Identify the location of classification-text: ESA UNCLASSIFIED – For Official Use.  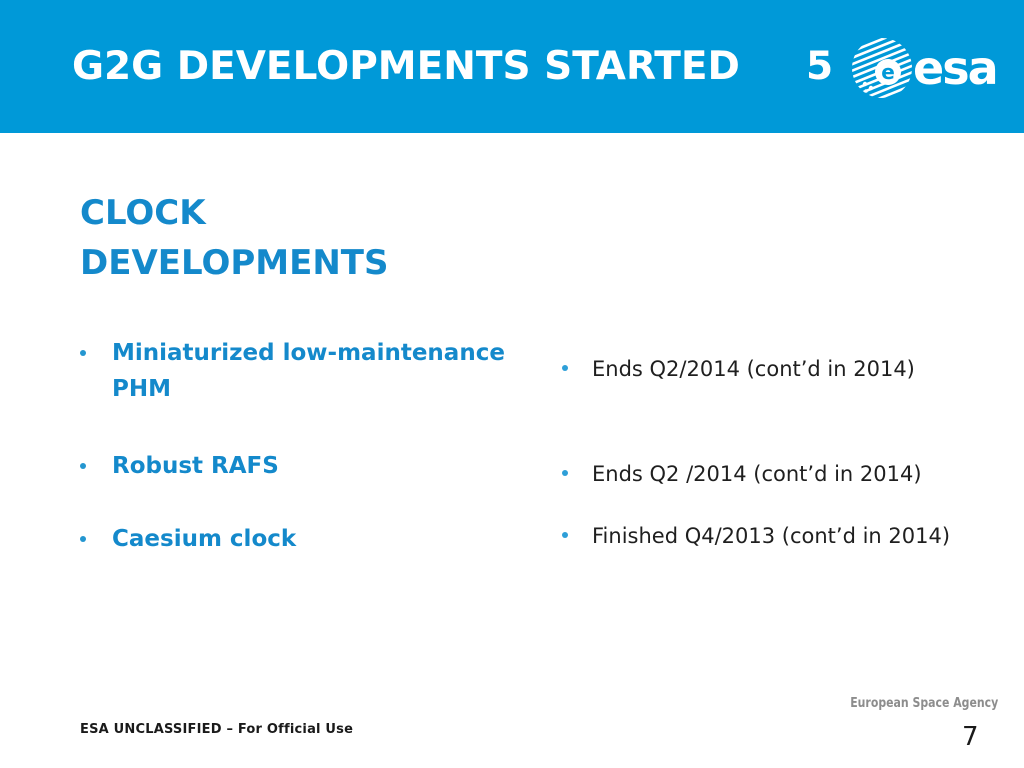
(217, 729).